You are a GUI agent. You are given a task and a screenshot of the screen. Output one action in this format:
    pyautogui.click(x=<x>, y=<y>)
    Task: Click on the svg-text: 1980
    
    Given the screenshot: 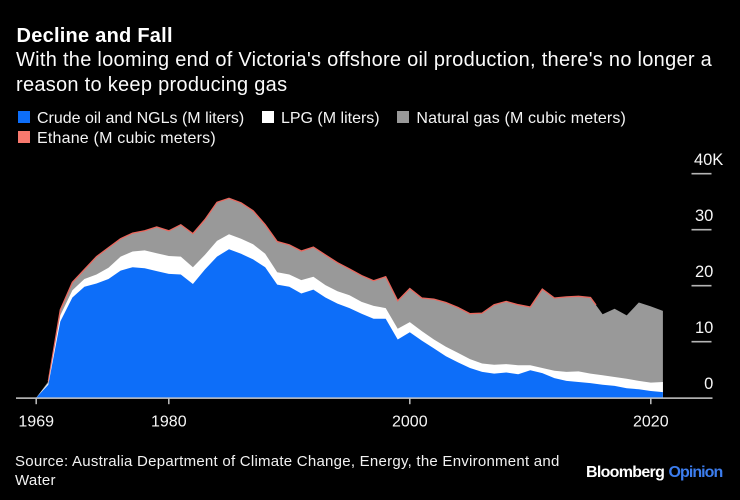 What is the action you would take?
    pyautogui.click(x=169, y=422)
    